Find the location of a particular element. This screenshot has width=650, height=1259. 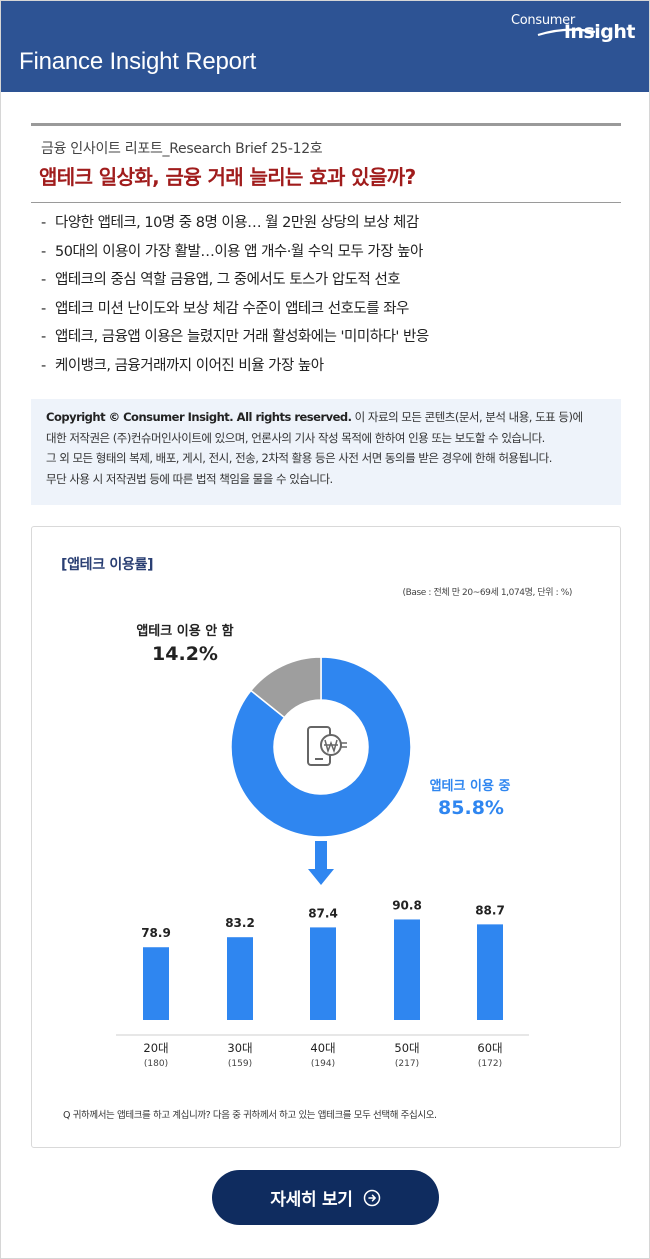

consumer-insight-logo: Consumer Insight is located at coordinates (573, 30).